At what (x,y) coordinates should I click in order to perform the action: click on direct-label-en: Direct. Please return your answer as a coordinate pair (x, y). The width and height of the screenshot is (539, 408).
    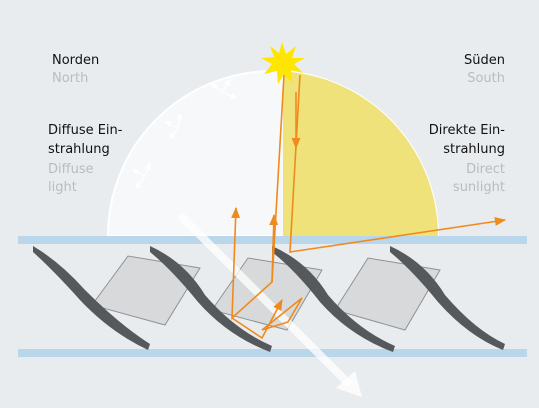
    Looking at the image, I should click on (485, 169).